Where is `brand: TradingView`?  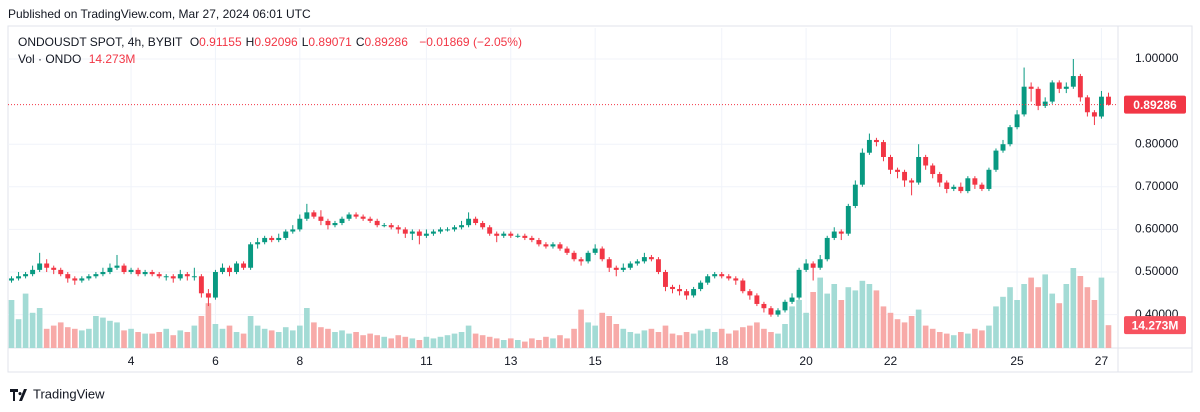
brand: TradingView is located at coordinates (69, 393).